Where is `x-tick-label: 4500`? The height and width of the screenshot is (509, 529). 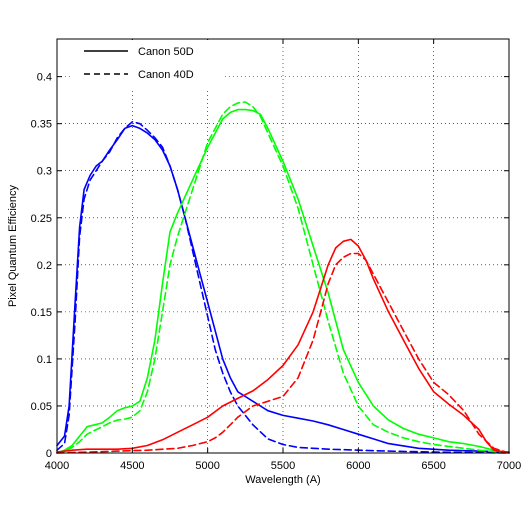 x-tick-label: 4500 is located at coordinates (132, 466).